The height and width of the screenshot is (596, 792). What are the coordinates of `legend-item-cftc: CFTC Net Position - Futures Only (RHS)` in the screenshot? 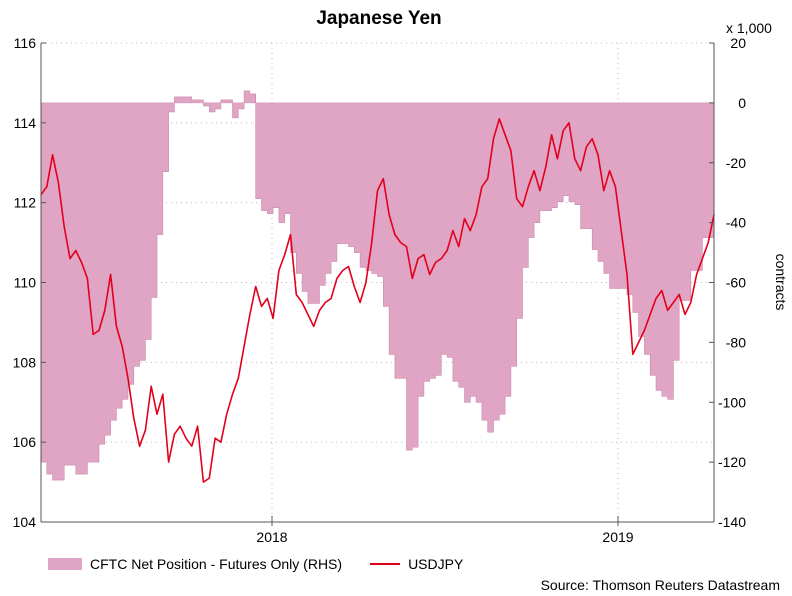 It's located at (195, 564).